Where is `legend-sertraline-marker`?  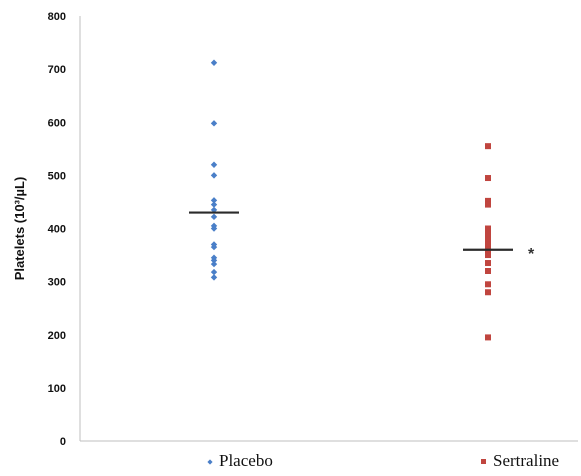 legend-sertraline-marker is located at coordinates (483, 461).